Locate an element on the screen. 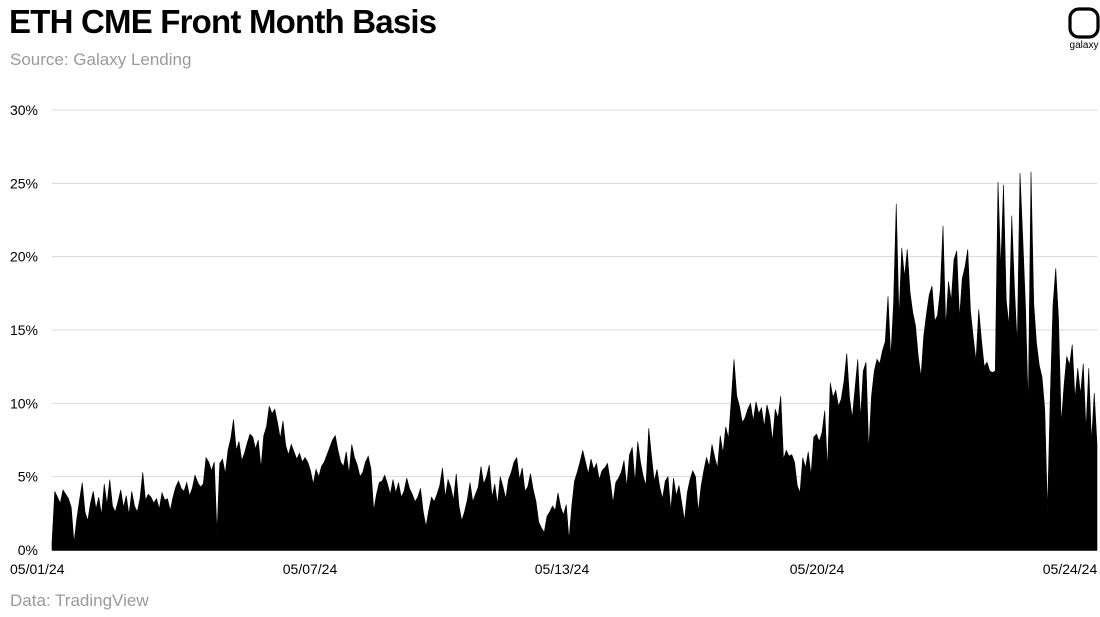 The width and height of the screenshot is (1100, 617). y-tick-label: 25% is located at coordinates (24, 183).